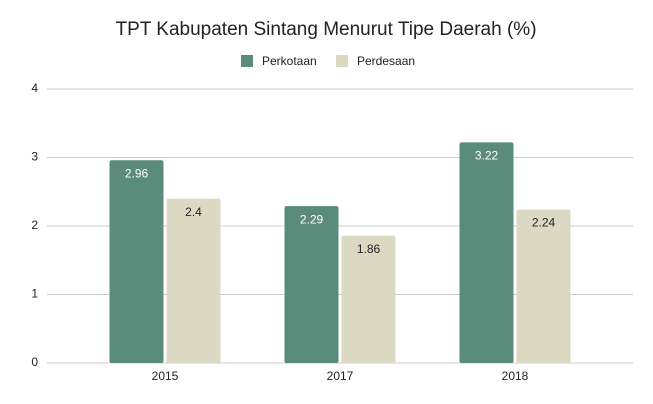  I want to click on value-label: 2.4, so click(193, 212).